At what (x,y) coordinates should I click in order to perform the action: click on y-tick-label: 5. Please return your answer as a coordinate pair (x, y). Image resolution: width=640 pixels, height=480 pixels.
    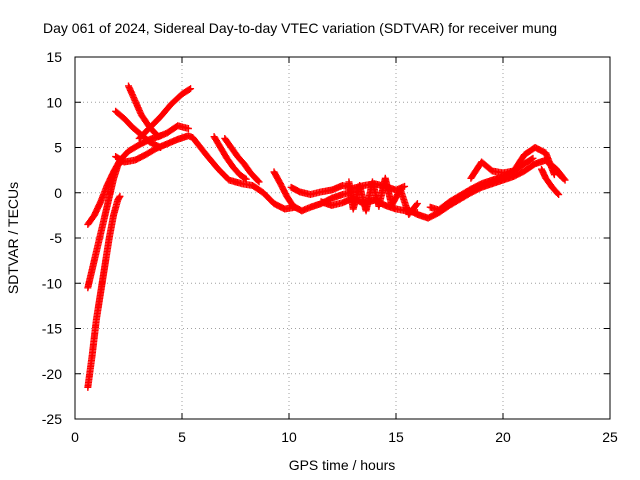
    Looking at the image, I should click on (58, 148).